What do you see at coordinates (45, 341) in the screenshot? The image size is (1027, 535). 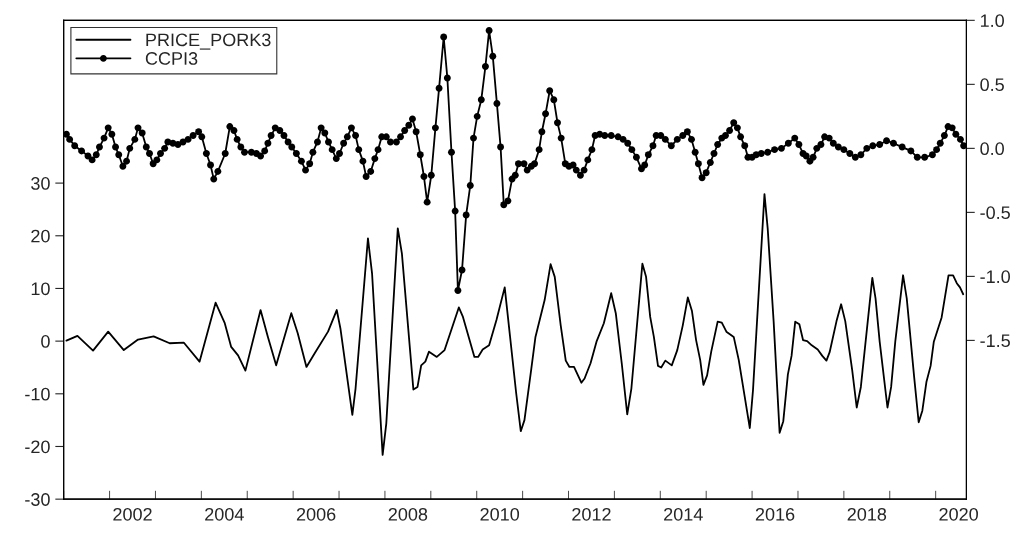 I see `y-tick-label: 0` at bounding box center [45, 341].